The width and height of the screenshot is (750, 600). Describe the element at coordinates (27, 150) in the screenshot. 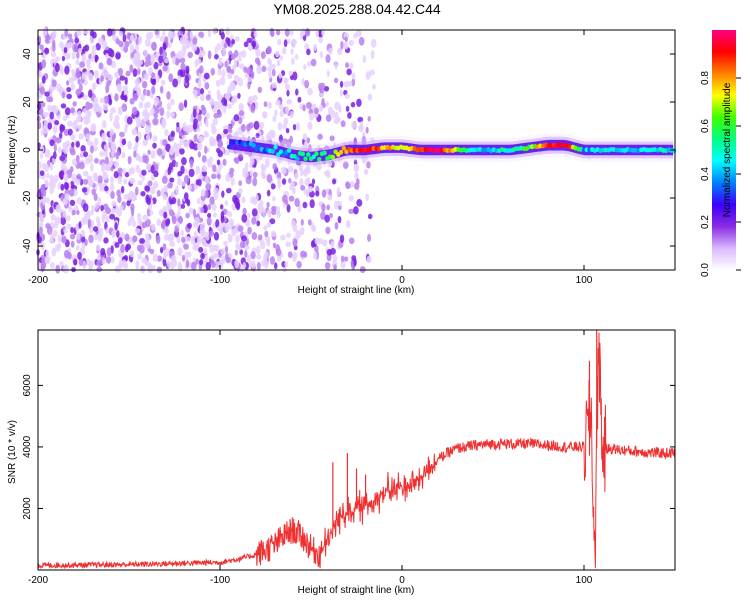

I see `spectrogram-y-tick-label: 0` at that location.